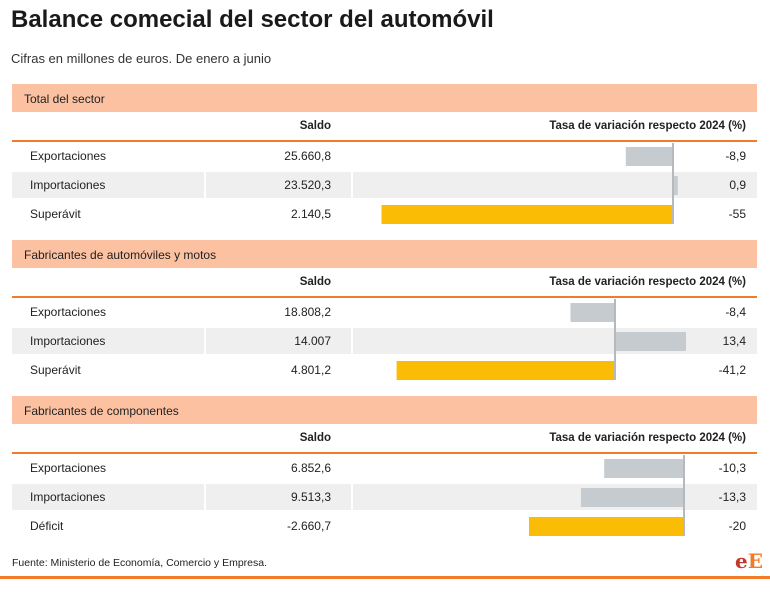 This screenshot has height=595, width=770. I want to click on saldo-value: 6.852,6, so click(310, 468).